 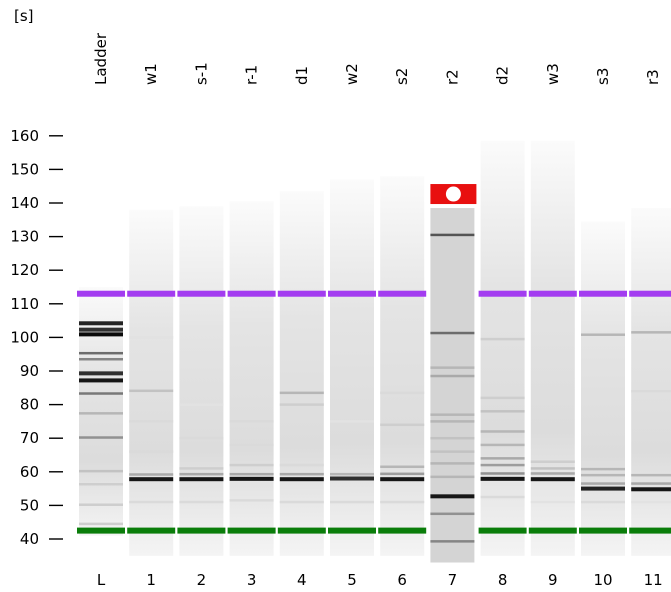 I want to click on y-axis-tick-label: 70, so click(x=29, y=438).